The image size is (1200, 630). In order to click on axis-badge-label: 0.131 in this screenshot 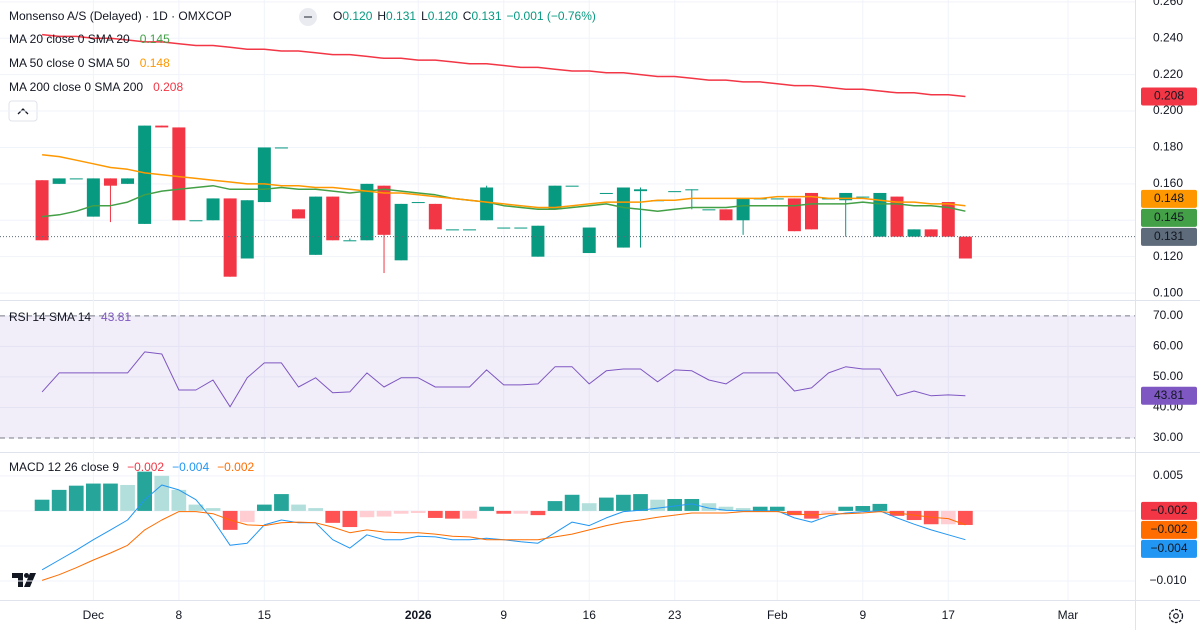, I will do `click(1169, 236)`.